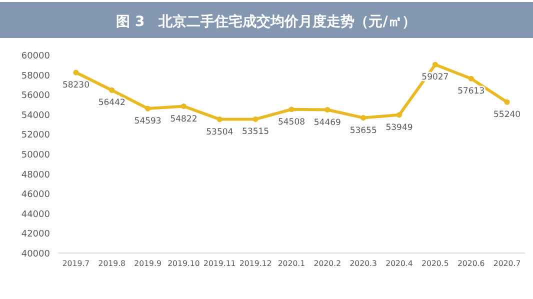 The height and width of the screenshot is (299, 533). What do you see at coordinates (35, 135) in the screenshot?
I see `y-tick-label: 52000` at bounding box center [35, 135].